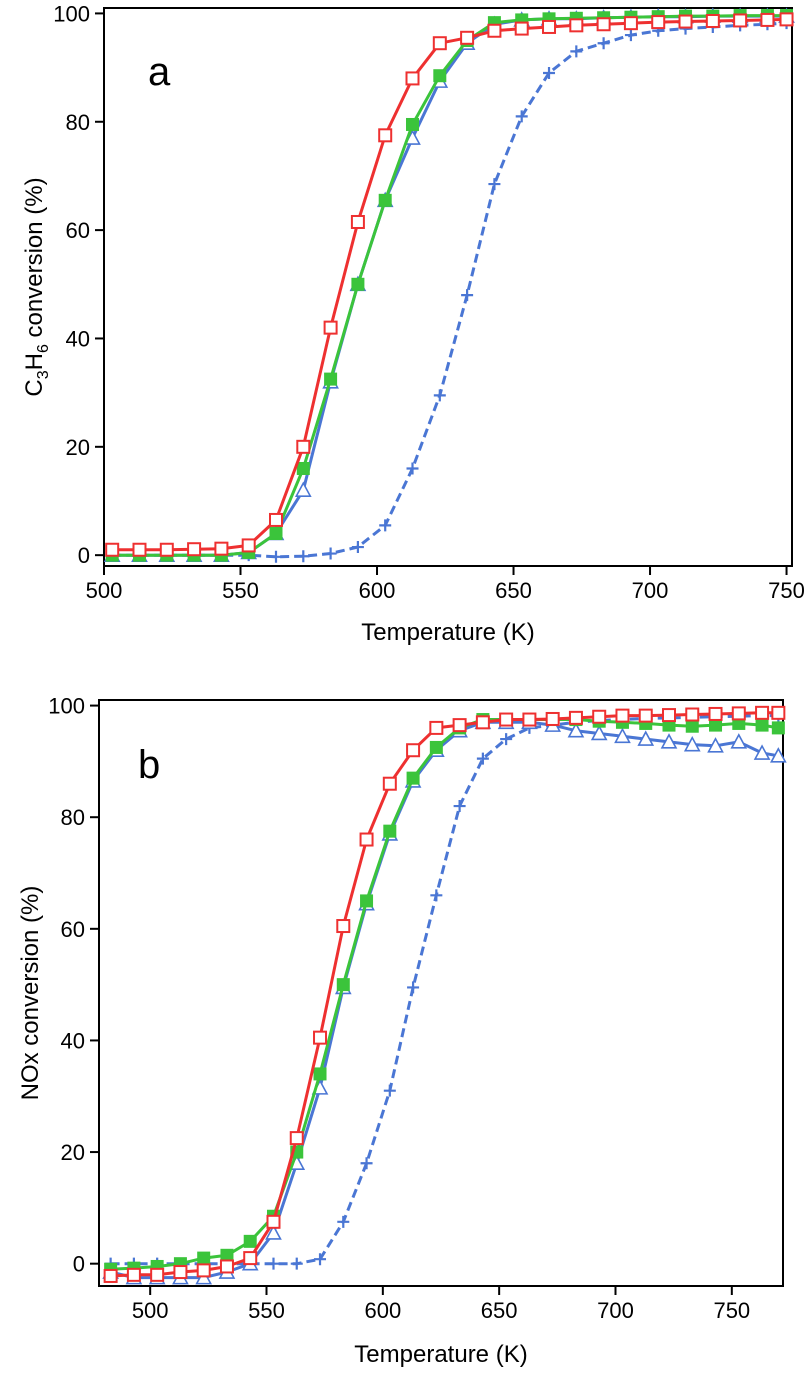 The height and width of the screenshot is (1377, 809). Describe the element at coordinates (73, 817) in the screenshot. I see `y-tick-label: 80` at that location.